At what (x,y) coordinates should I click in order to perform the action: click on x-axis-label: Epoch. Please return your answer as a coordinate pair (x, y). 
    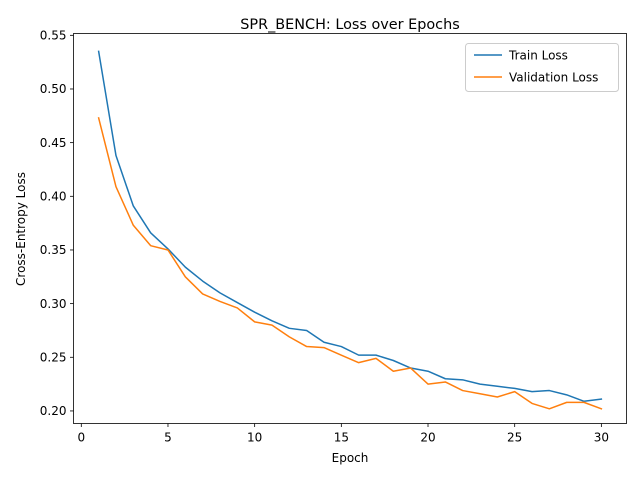
    Looking at the image, I should click on (350, 458).